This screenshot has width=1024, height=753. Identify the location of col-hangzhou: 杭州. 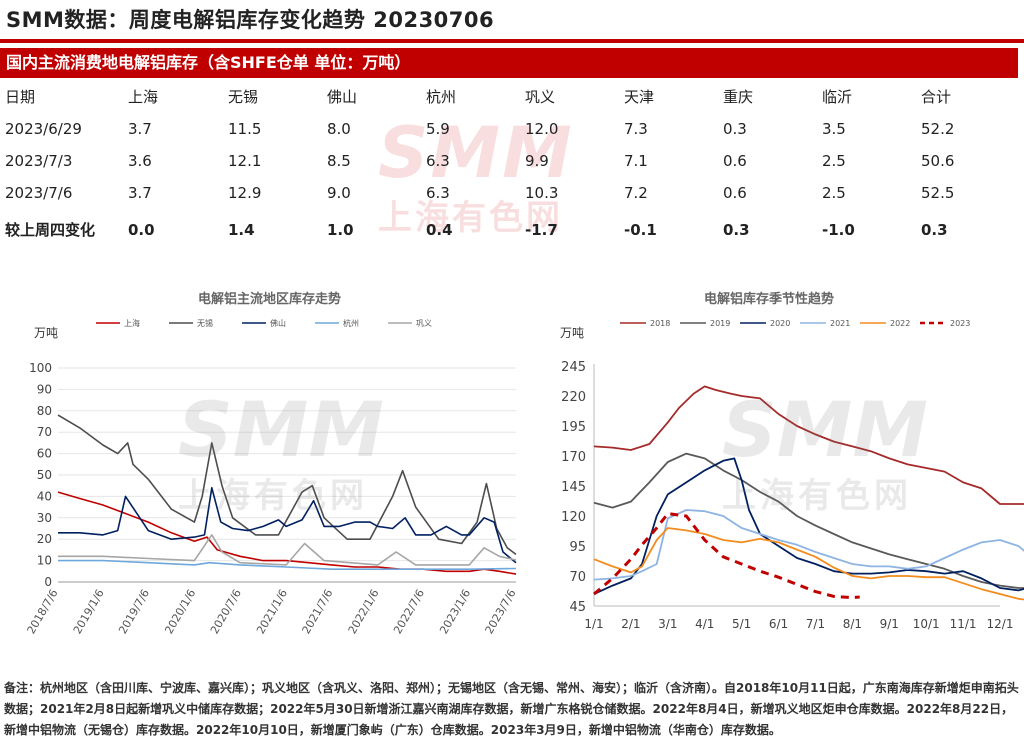
(441, 97).